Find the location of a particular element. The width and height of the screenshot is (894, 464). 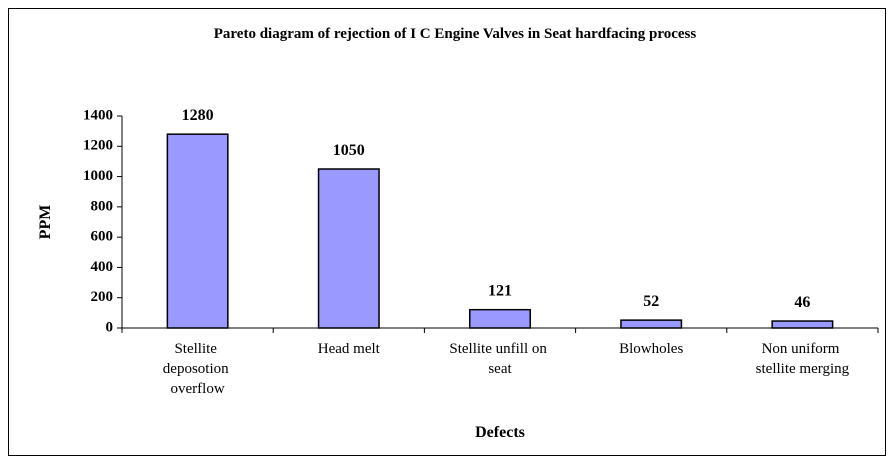

data-label: 1280 is located at coordinates (198, 115).